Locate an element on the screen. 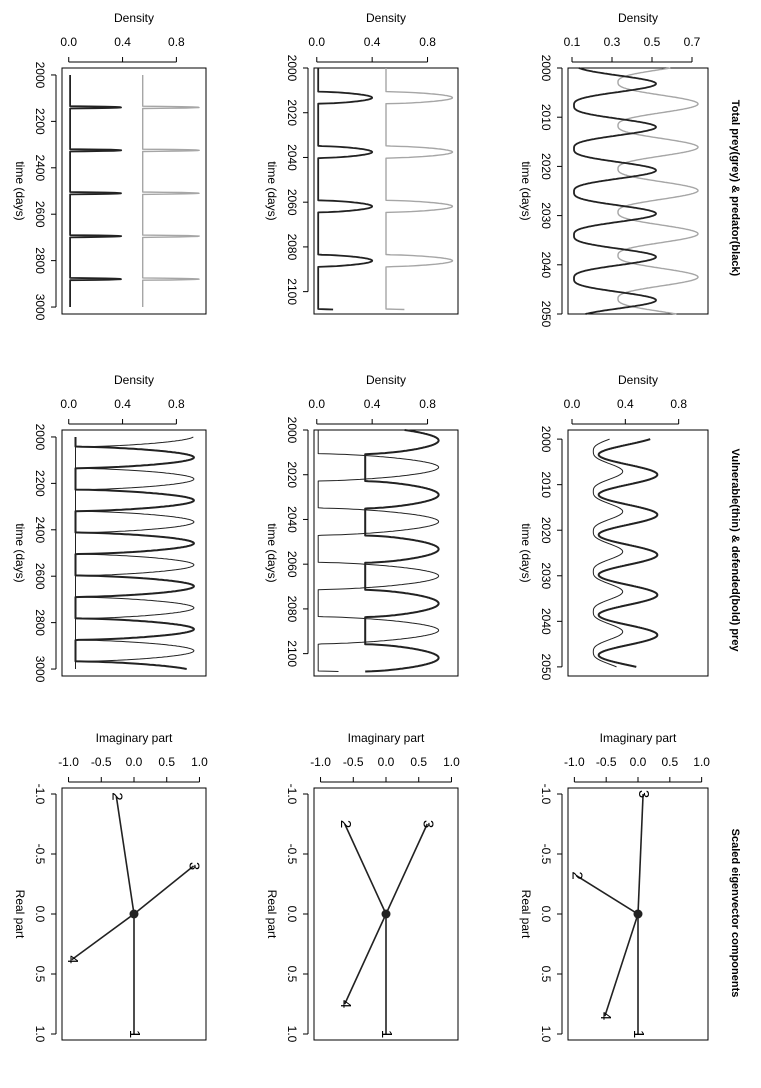  y-tick-label: 1.0 is located at coordinates (701, 762).